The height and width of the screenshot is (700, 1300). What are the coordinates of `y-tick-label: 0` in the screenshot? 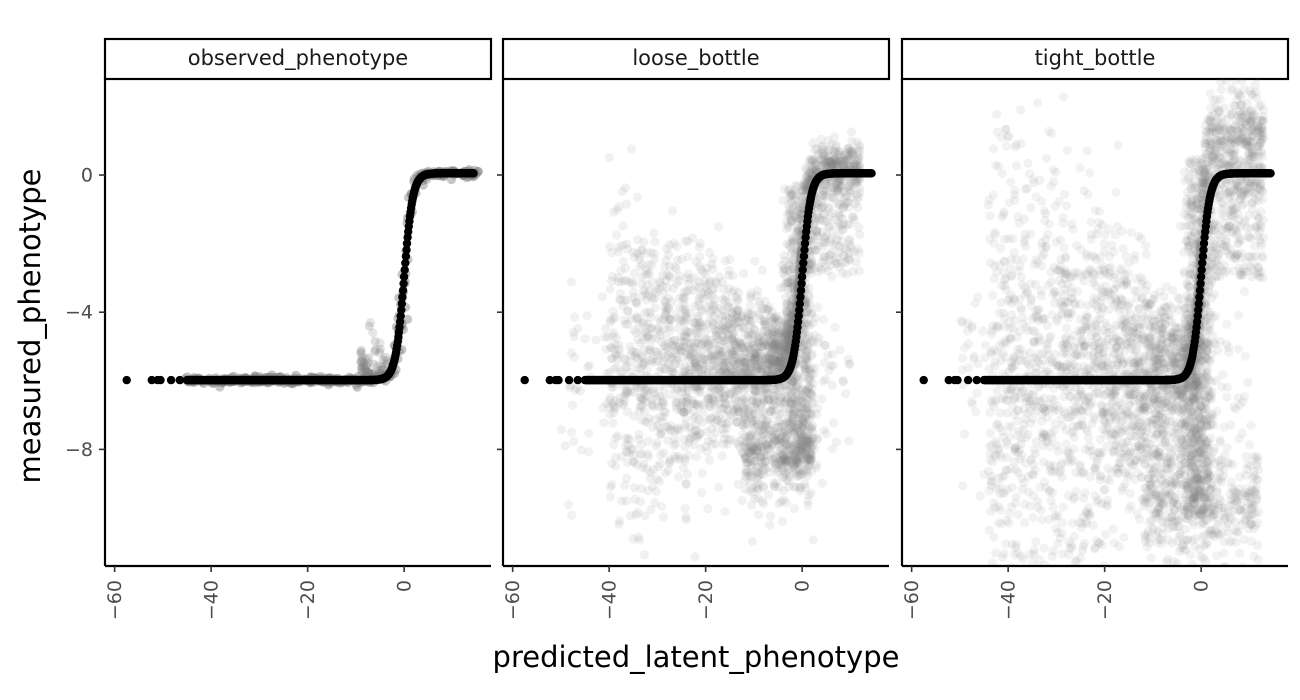 It's located at (87, 176).